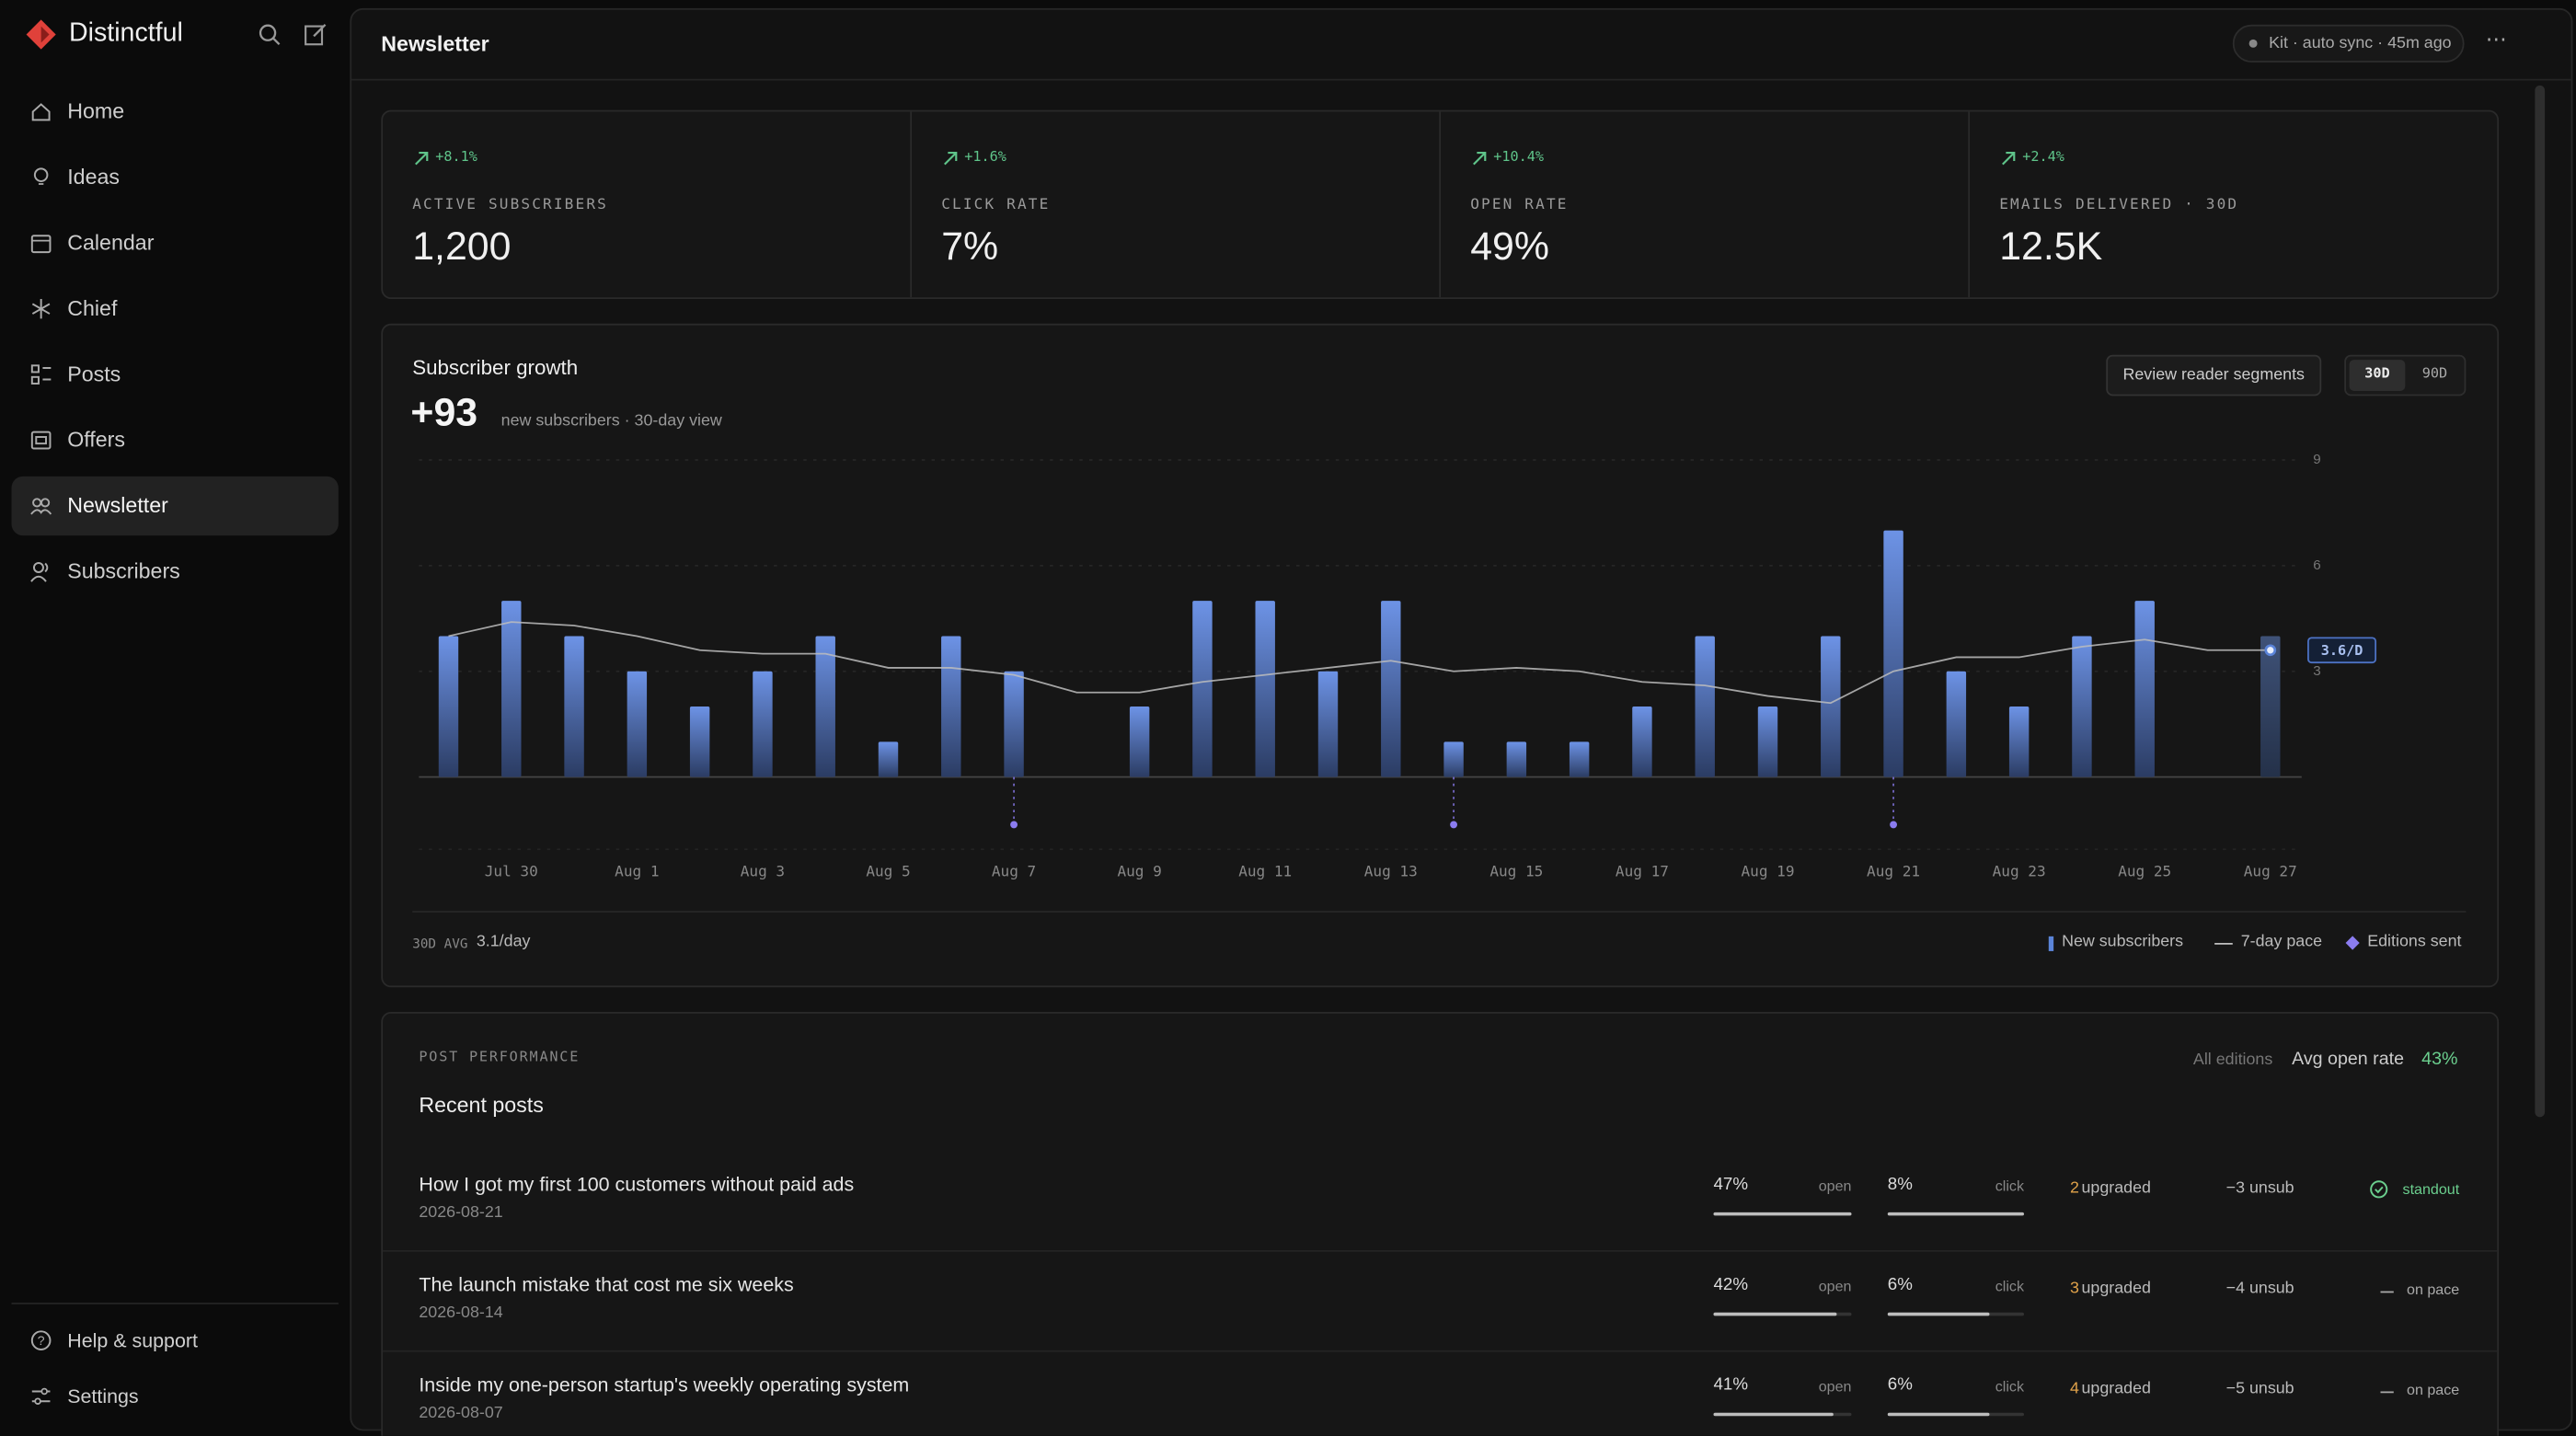 The image size is (2576, 1436). Describe the element at coordinates (456, 158) in the screenshot. I see `kpi-delta: +8.1%` at that location.